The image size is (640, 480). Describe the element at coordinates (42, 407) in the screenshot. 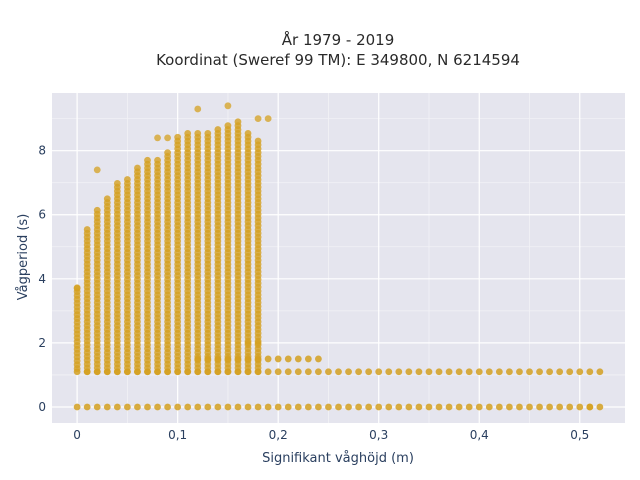

I see `y-tick-label: 0` at that location.